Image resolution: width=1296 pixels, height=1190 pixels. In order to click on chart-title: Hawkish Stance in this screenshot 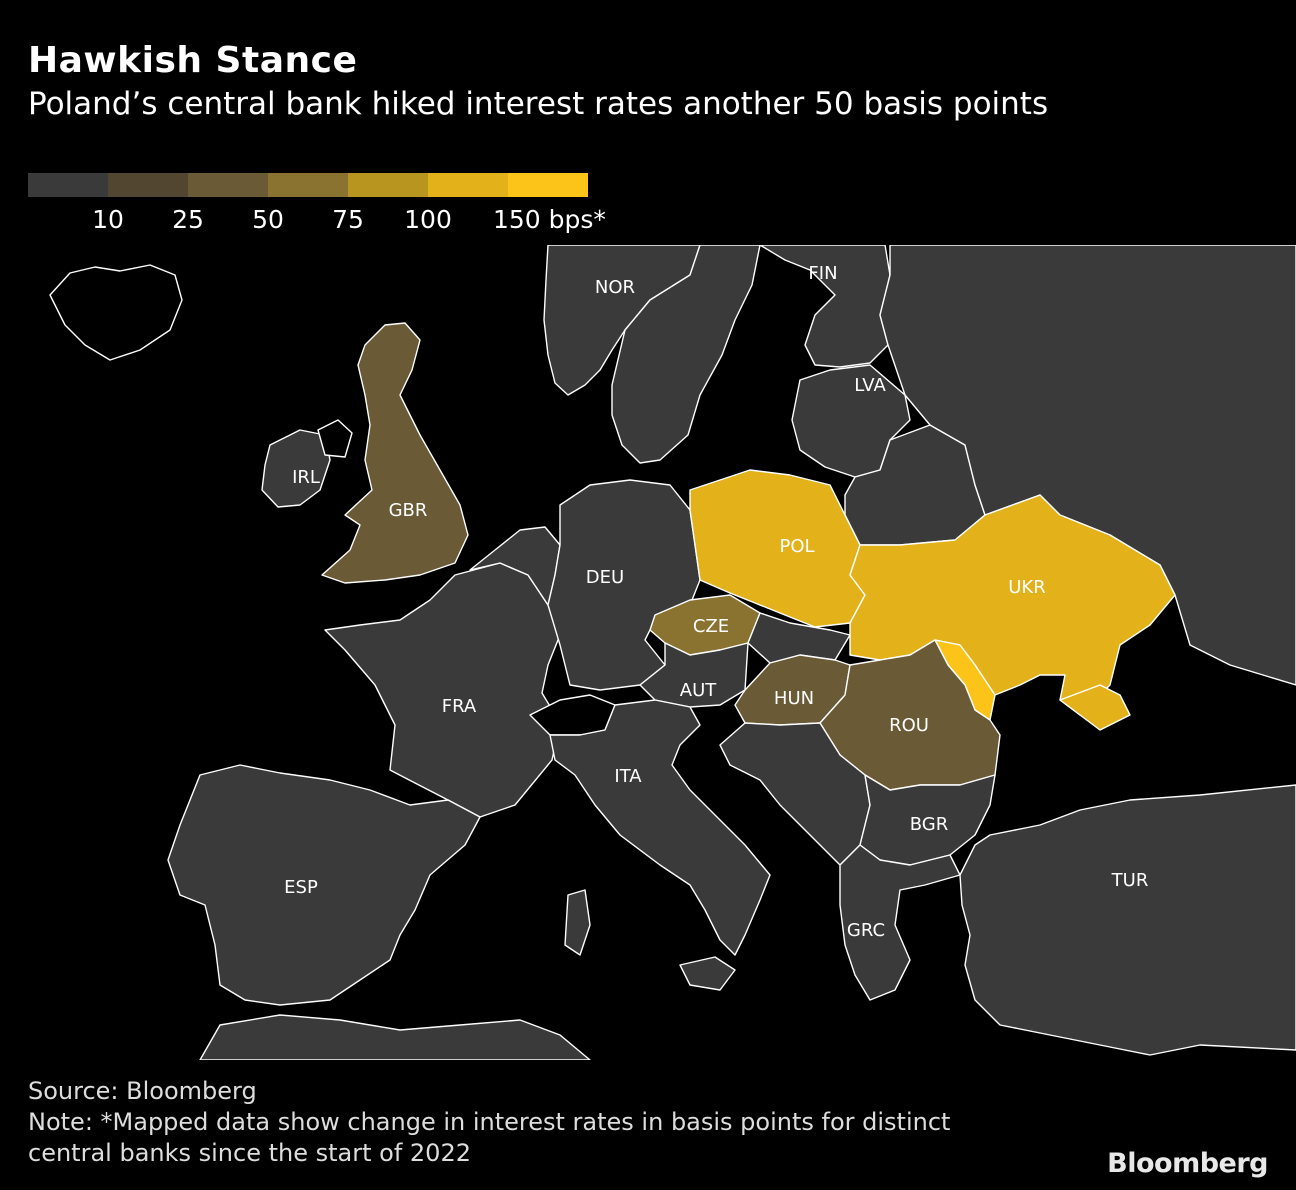, I will do `click(193, 60)`.